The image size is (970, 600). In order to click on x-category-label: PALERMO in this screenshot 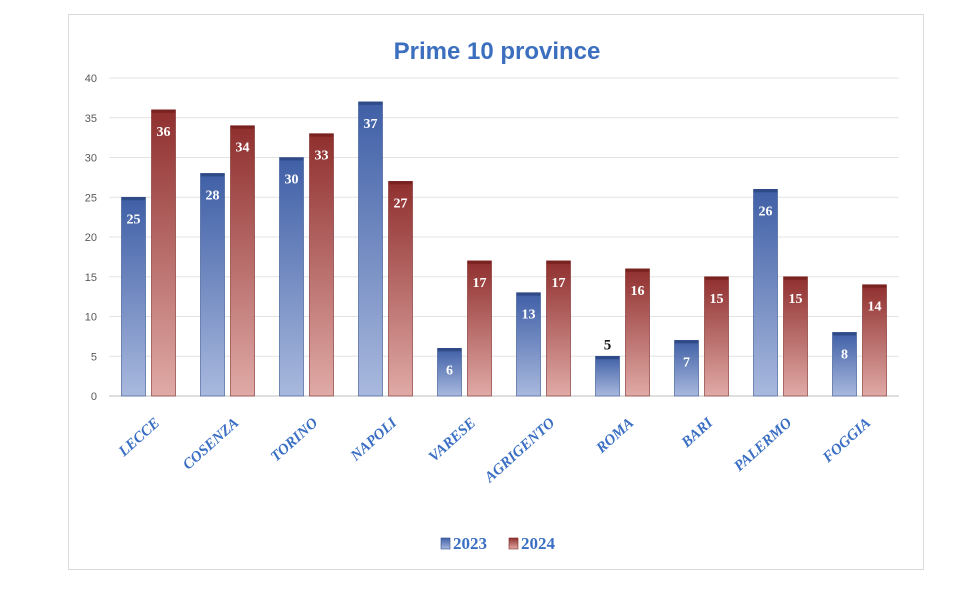, I will do `click(763, 445)`.